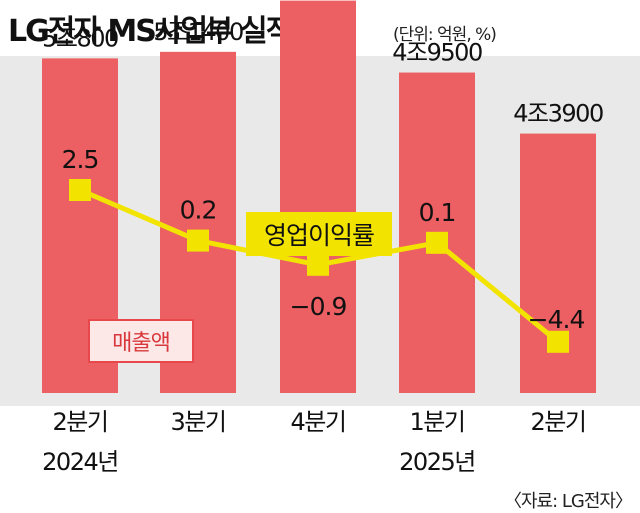  Describe the element at coordinates (198, 210) in the screenshot. I see `line-value-label-1: 0.2` at that location.